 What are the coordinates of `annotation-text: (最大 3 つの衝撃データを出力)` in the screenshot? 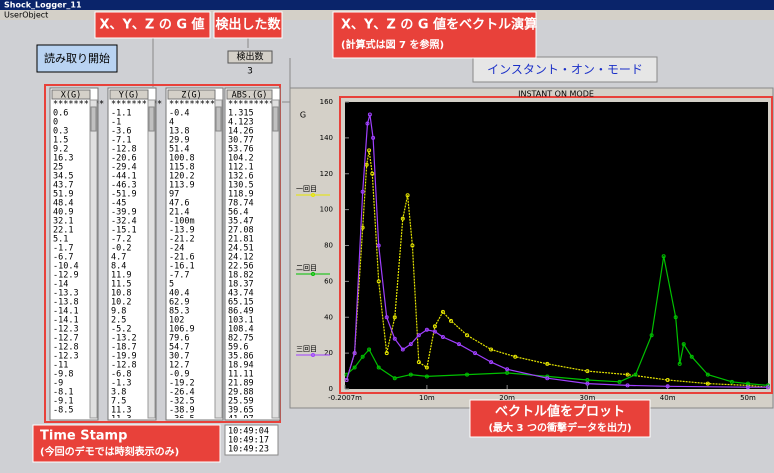 It's located at (559, 427).